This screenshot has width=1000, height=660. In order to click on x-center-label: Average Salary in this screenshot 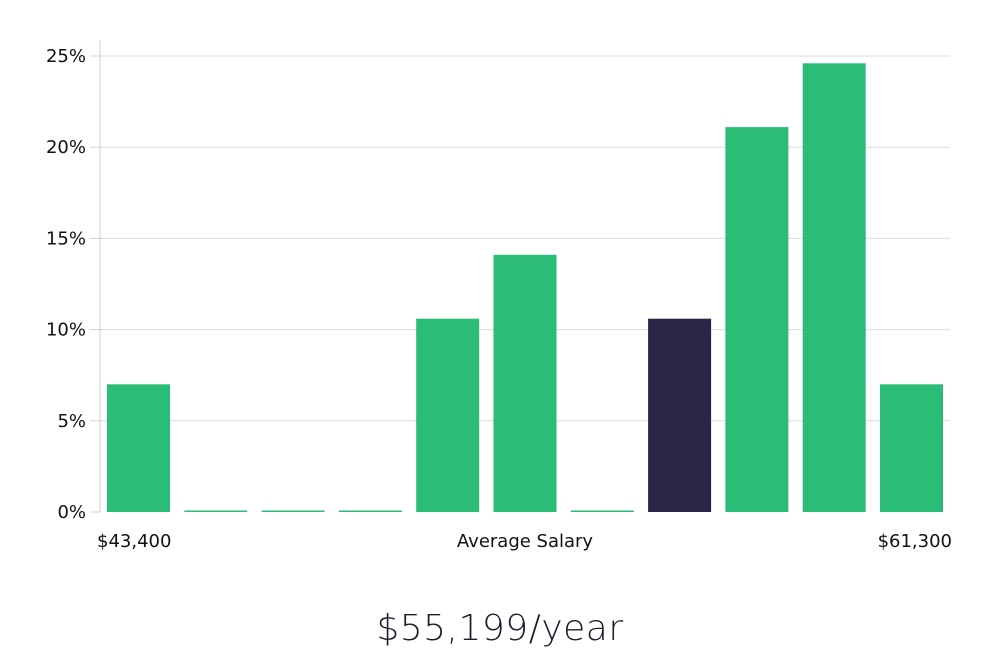, I will do `click(525, 541)`.